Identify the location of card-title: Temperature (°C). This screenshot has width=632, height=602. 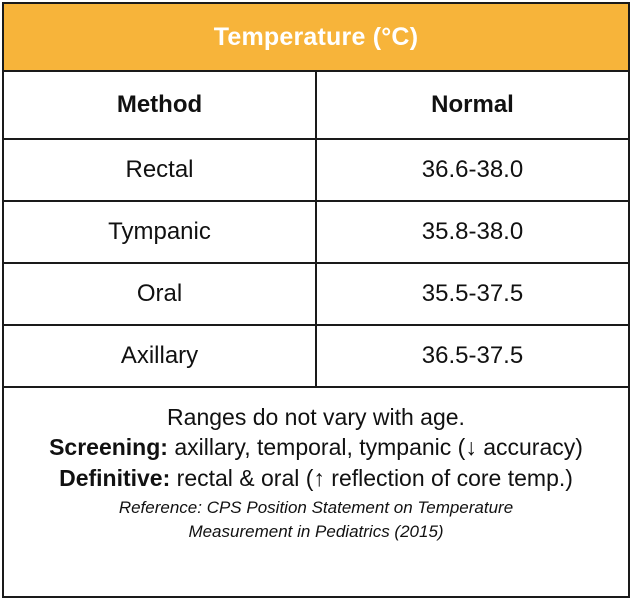
(316, 36).